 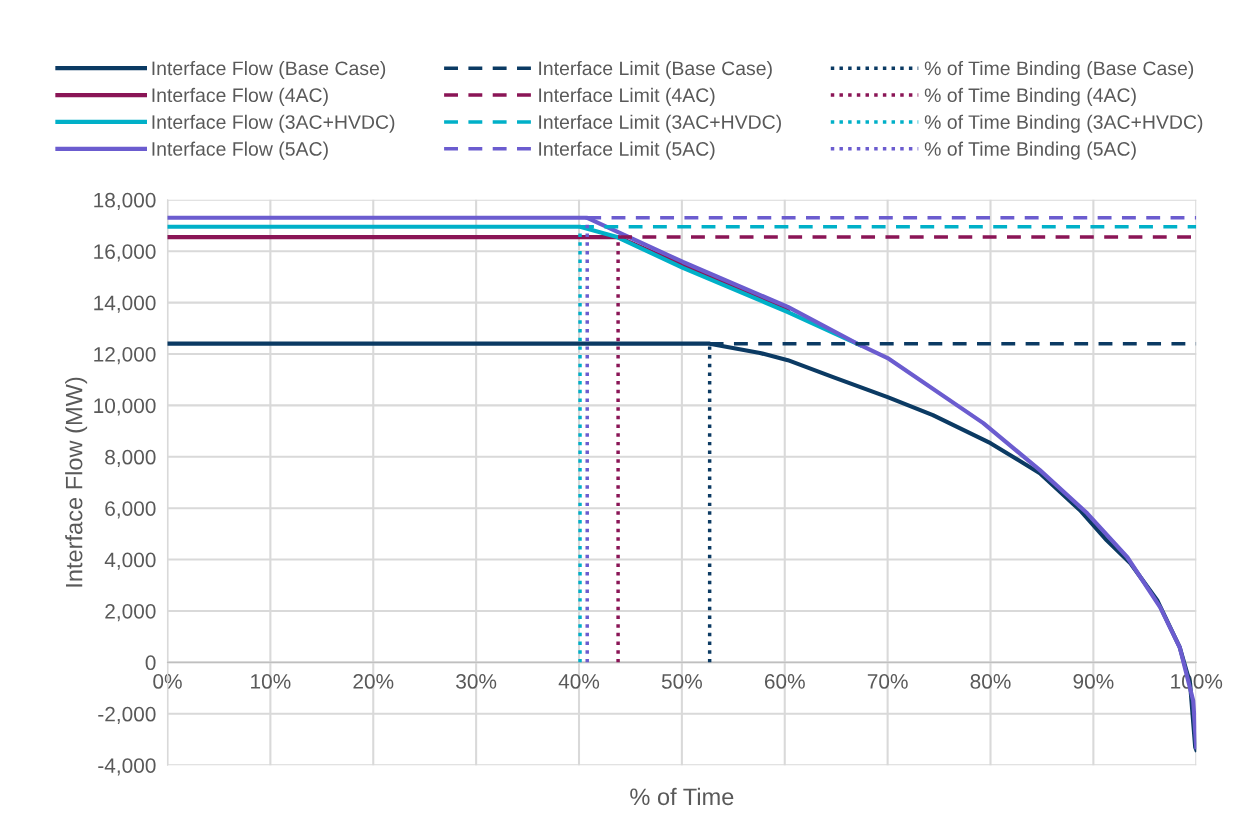 What do you see at coordinates (660, 123) in the screenshot?
I see `legend-label: Interface Limit (3AC+HVDC)` at bounding box center [660, 123].